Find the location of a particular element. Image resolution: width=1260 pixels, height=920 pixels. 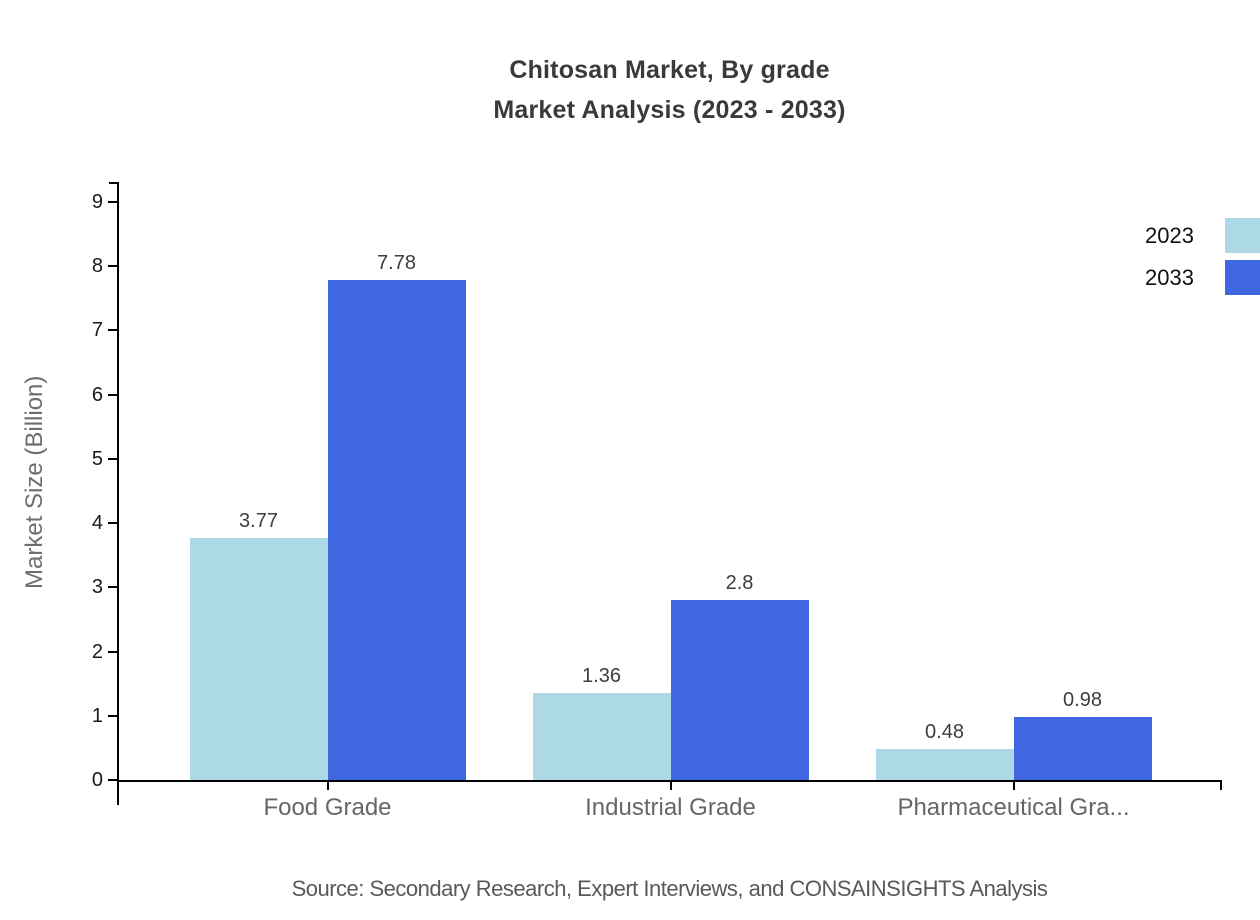

category-label: Food Grade is located at coordinates (327, 807).